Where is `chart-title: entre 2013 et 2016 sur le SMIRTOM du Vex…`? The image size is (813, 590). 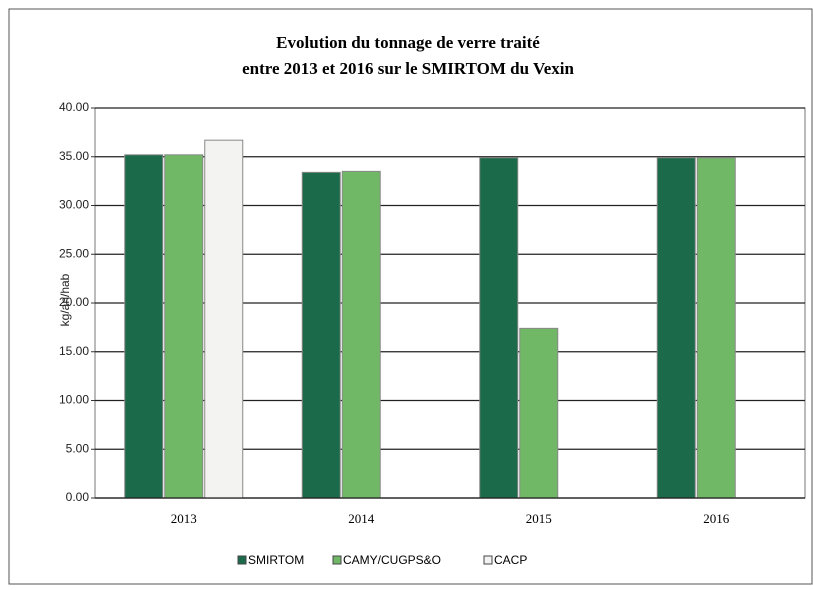
chart-title: entre 2013 et 2016 sur le SMIRTOM du Vex… is located at coordinates (408, 68).